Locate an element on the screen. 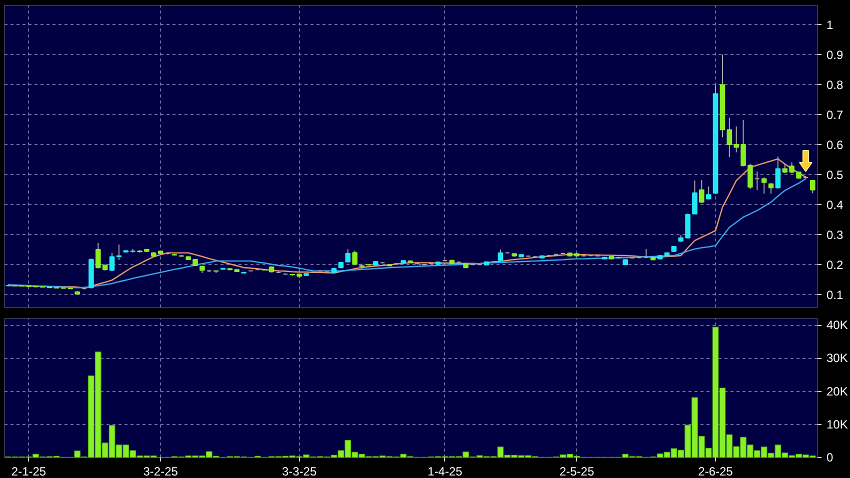 The width and height of the screenshot is (850, 478). x-tick-label: 2-6-25 is located at coordinates (716, 471).